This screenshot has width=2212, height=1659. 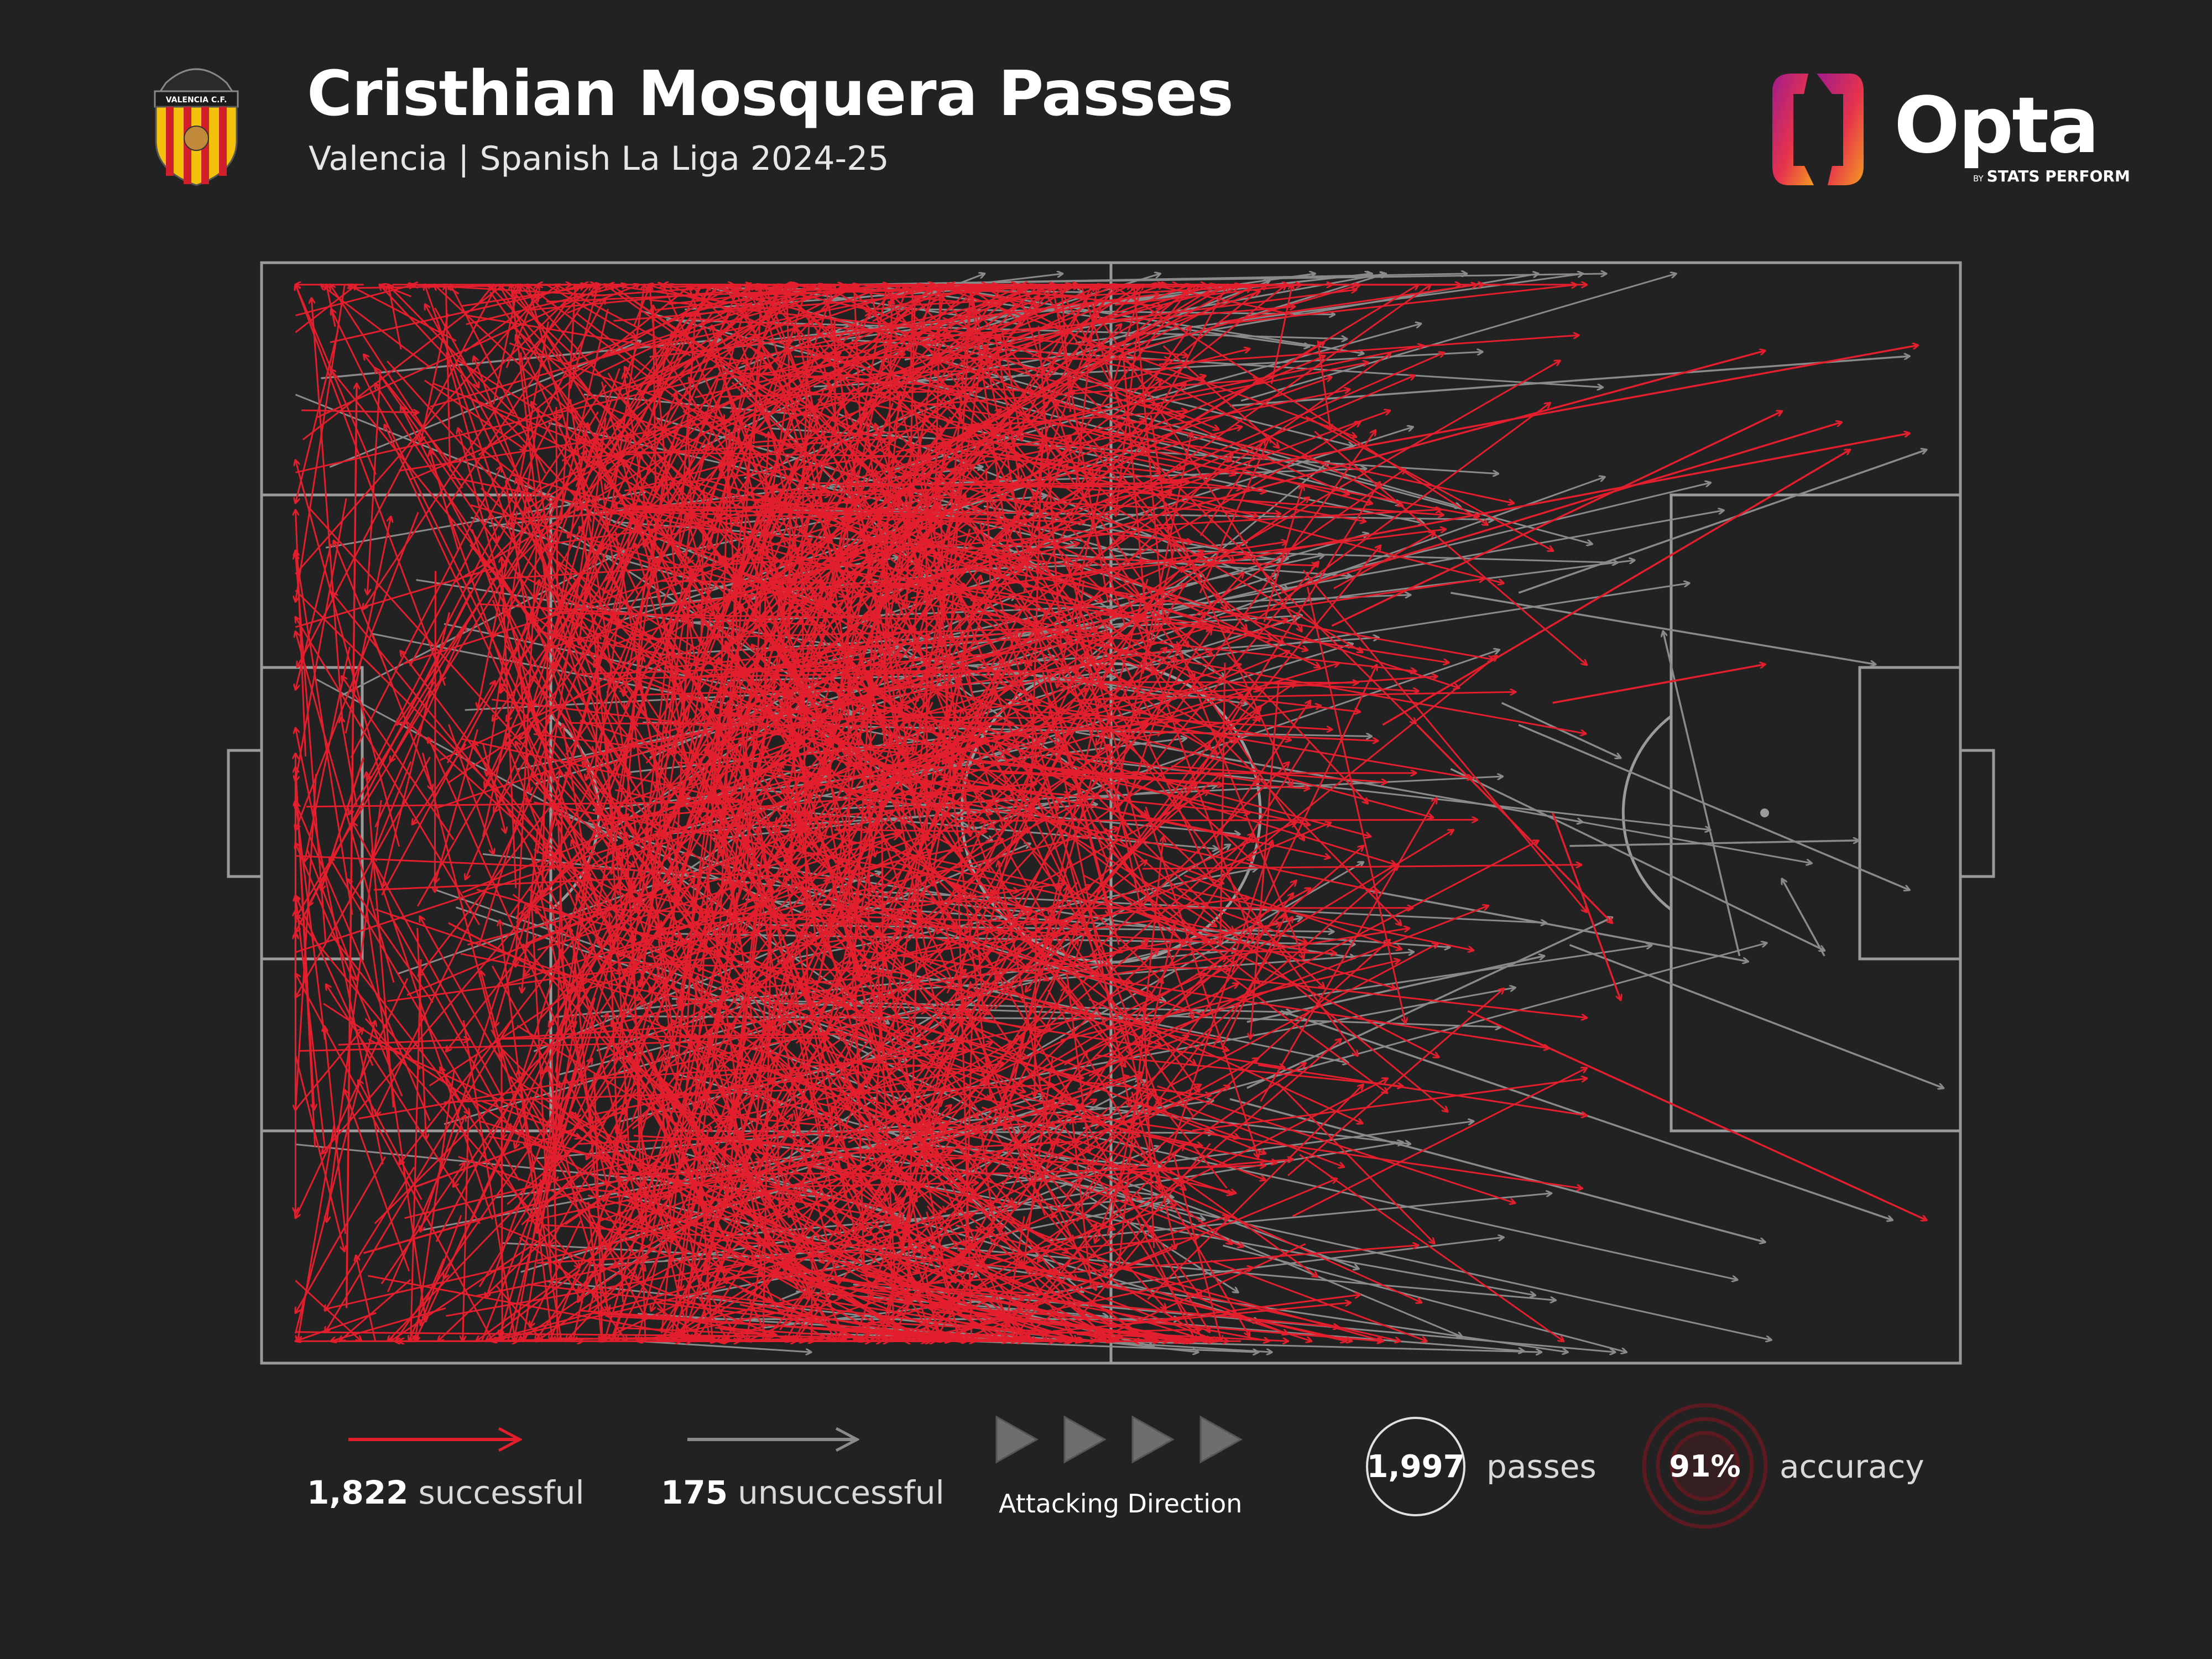 What do you see at coordinates (1647, 813) in the screenshot?
I see `right-penalty-arc` at bounding box center [1647, 813].